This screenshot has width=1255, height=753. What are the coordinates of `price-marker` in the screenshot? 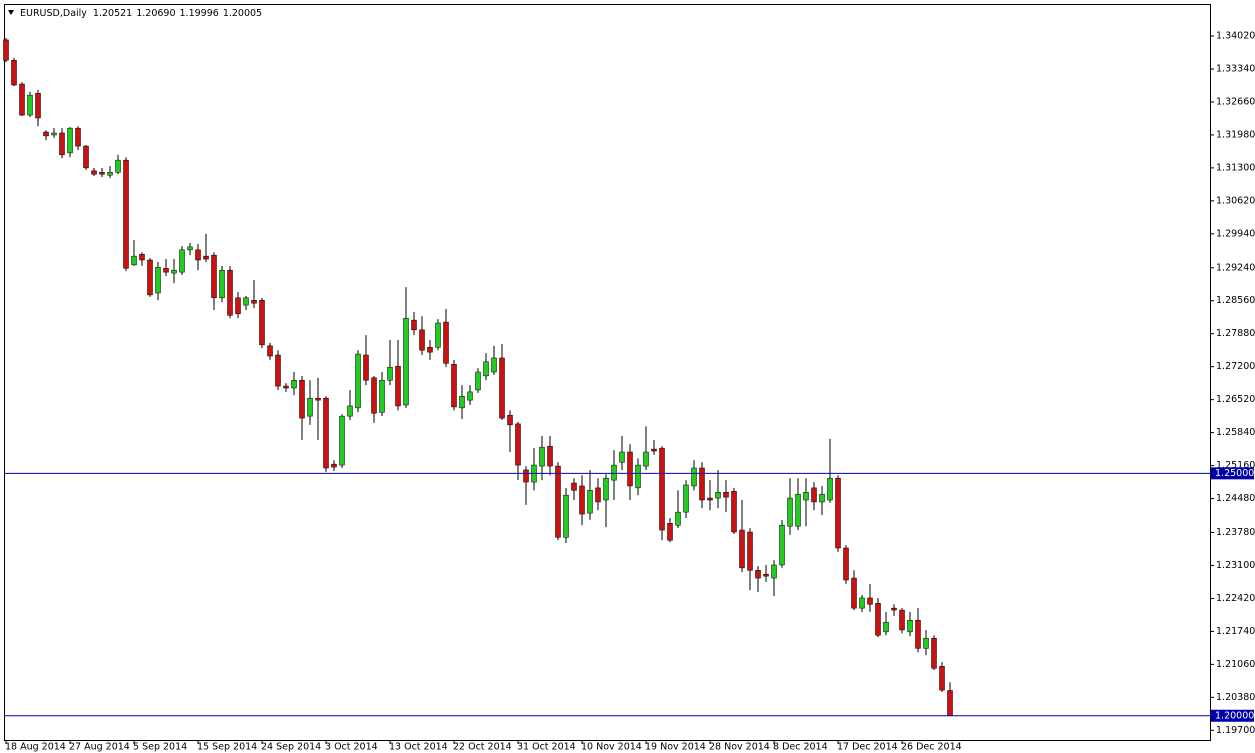 It's located at (1232, 715).